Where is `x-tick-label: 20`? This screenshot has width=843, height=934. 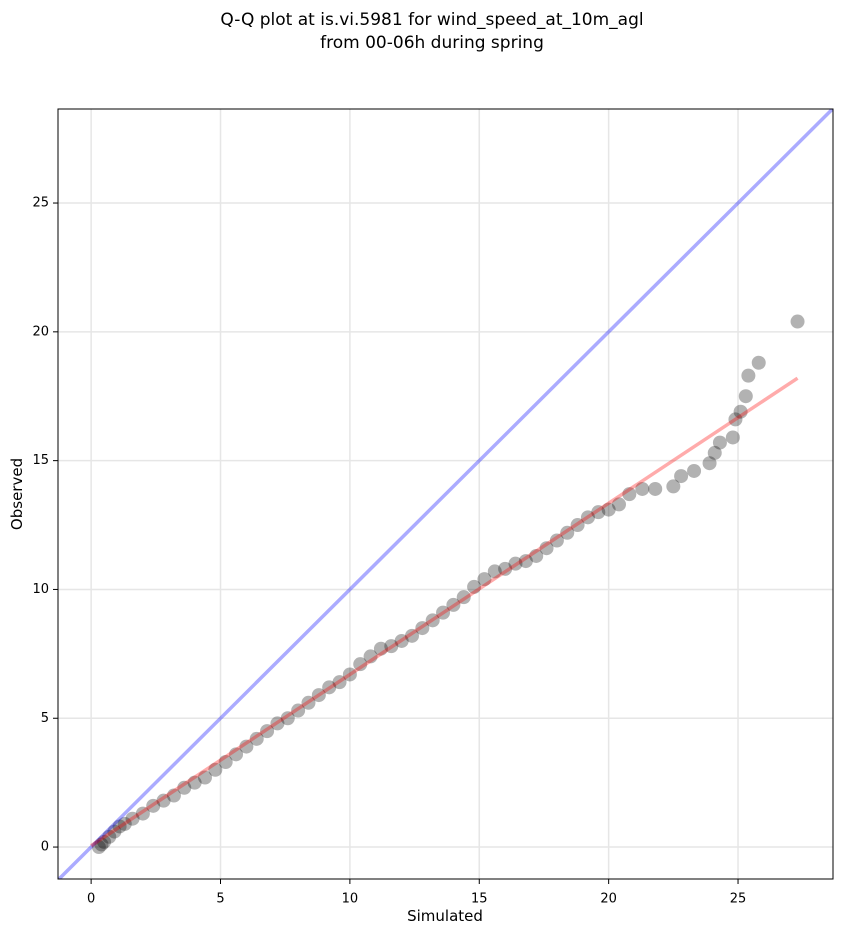 x-tick-label: 20 is located at coordinates (608, 899).